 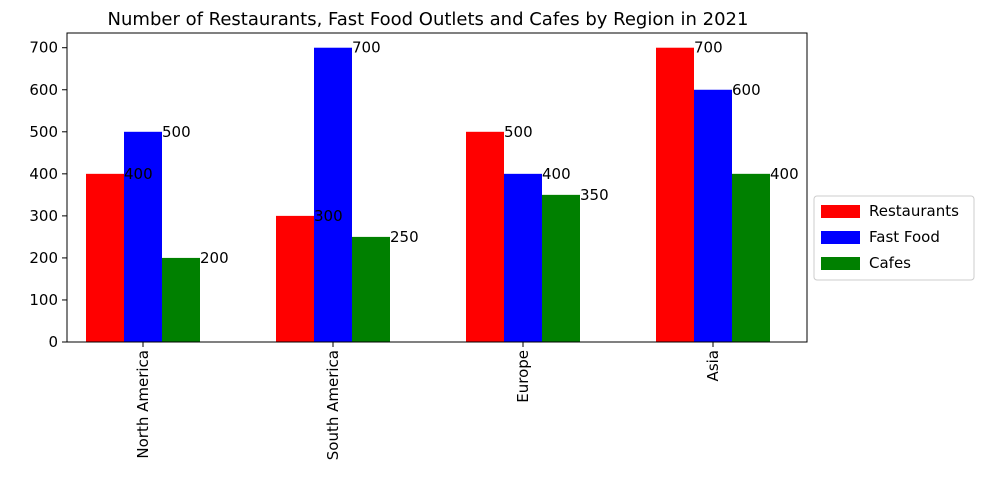 What do you see at coordinates (143, 404) in the screenshot?
I see `x-tick-label: North America` at bounding box center [143, 404].